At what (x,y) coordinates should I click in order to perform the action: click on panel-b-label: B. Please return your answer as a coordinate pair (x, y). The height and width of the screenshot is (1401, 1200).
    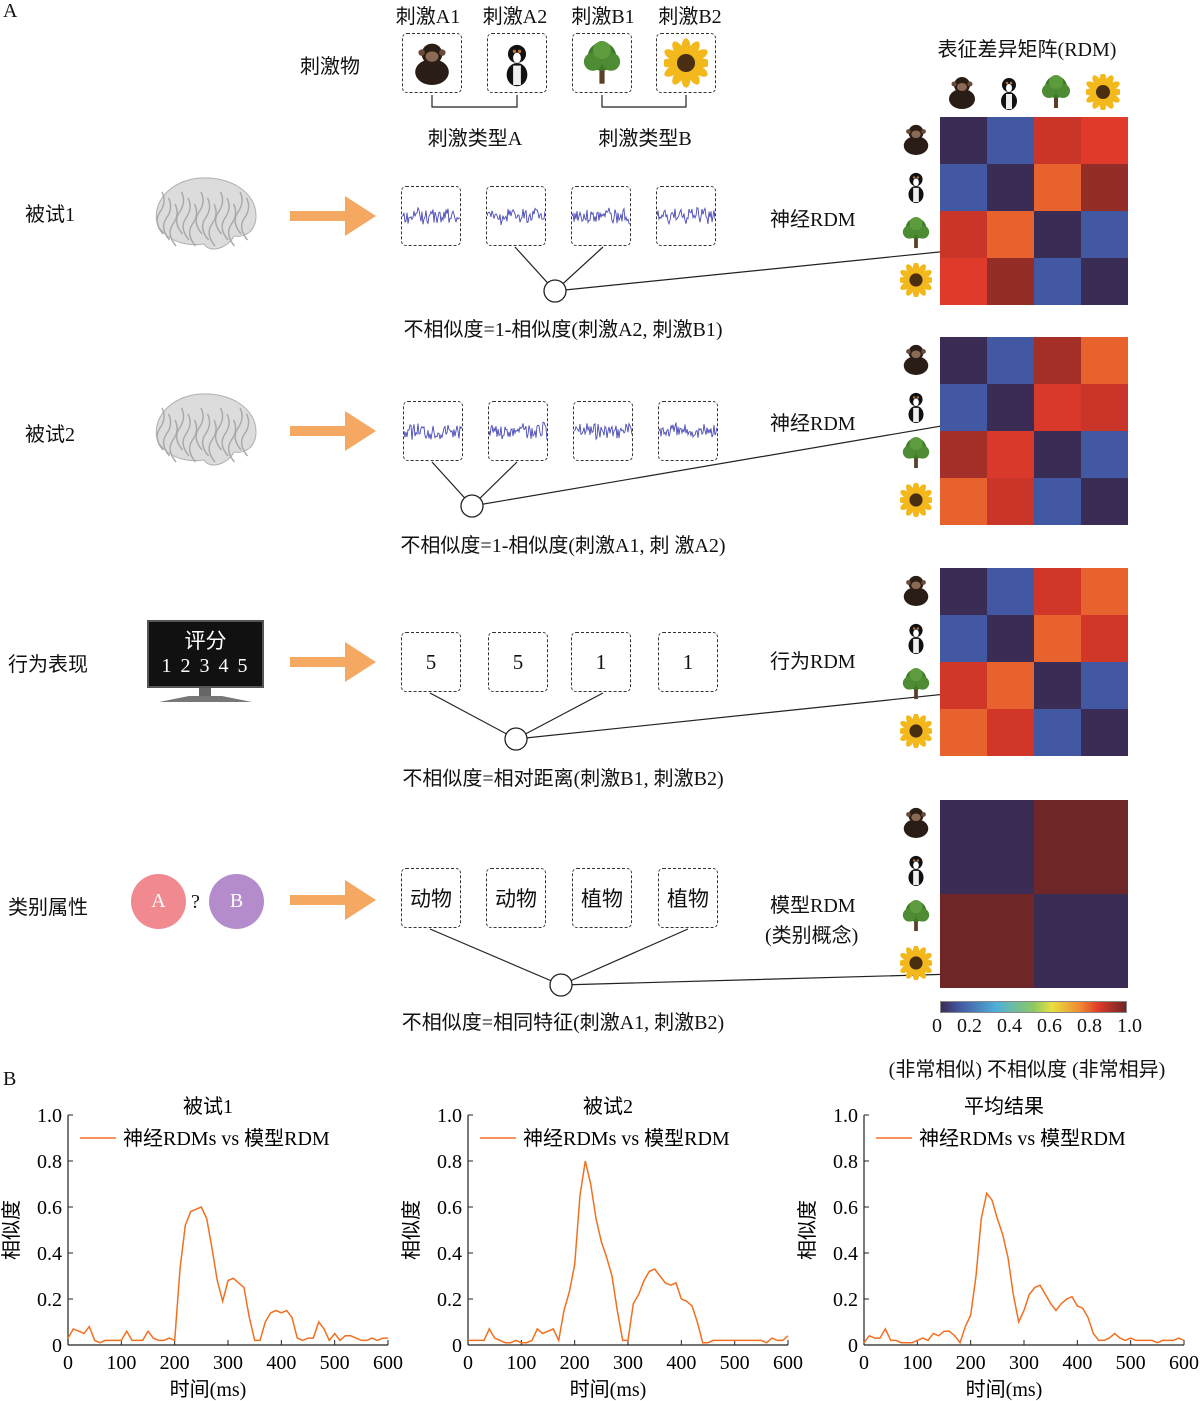
    Looking at the image, I should click on (10, 1079).